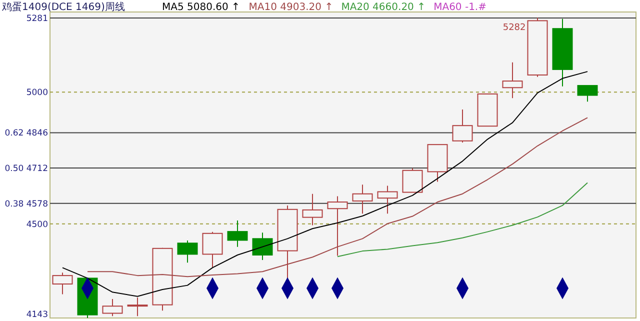  I want to click on text: MA10 4903.20 ↑, so click(291, 7).